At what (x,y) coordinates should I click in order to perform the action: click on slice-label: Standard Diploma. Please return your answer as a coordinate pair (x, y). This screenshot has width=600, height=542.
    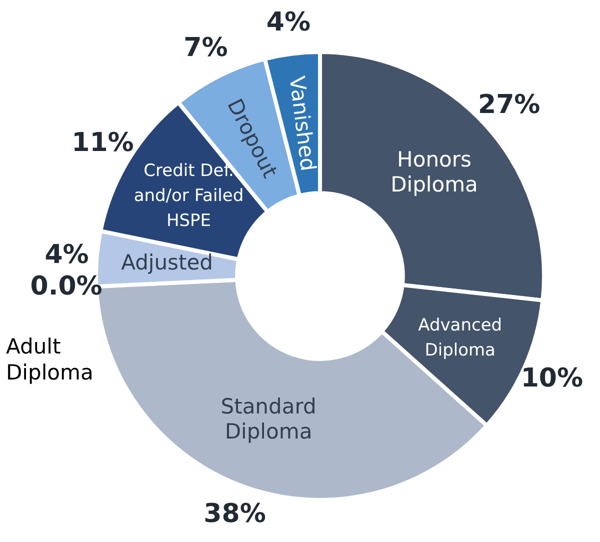
    Looking at the image, I should click on (268, 419).